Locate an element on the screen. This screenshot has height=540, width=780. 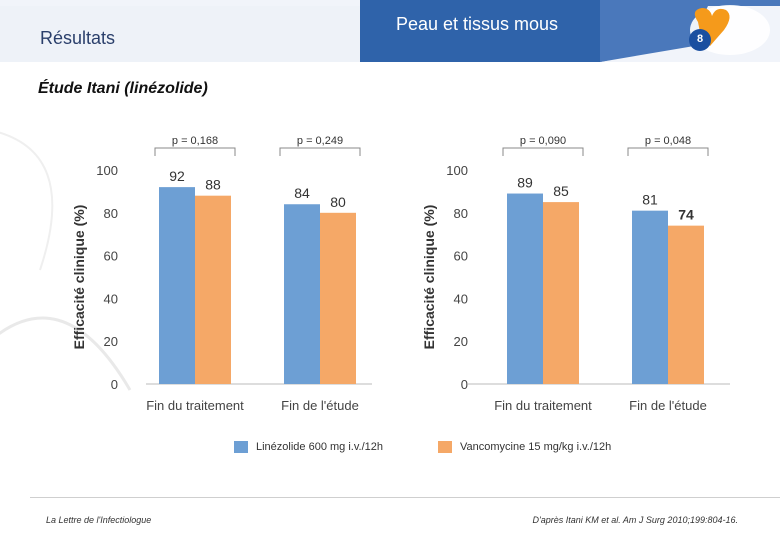
legend-swatch-linezolide is located at coordinates (241, 447).